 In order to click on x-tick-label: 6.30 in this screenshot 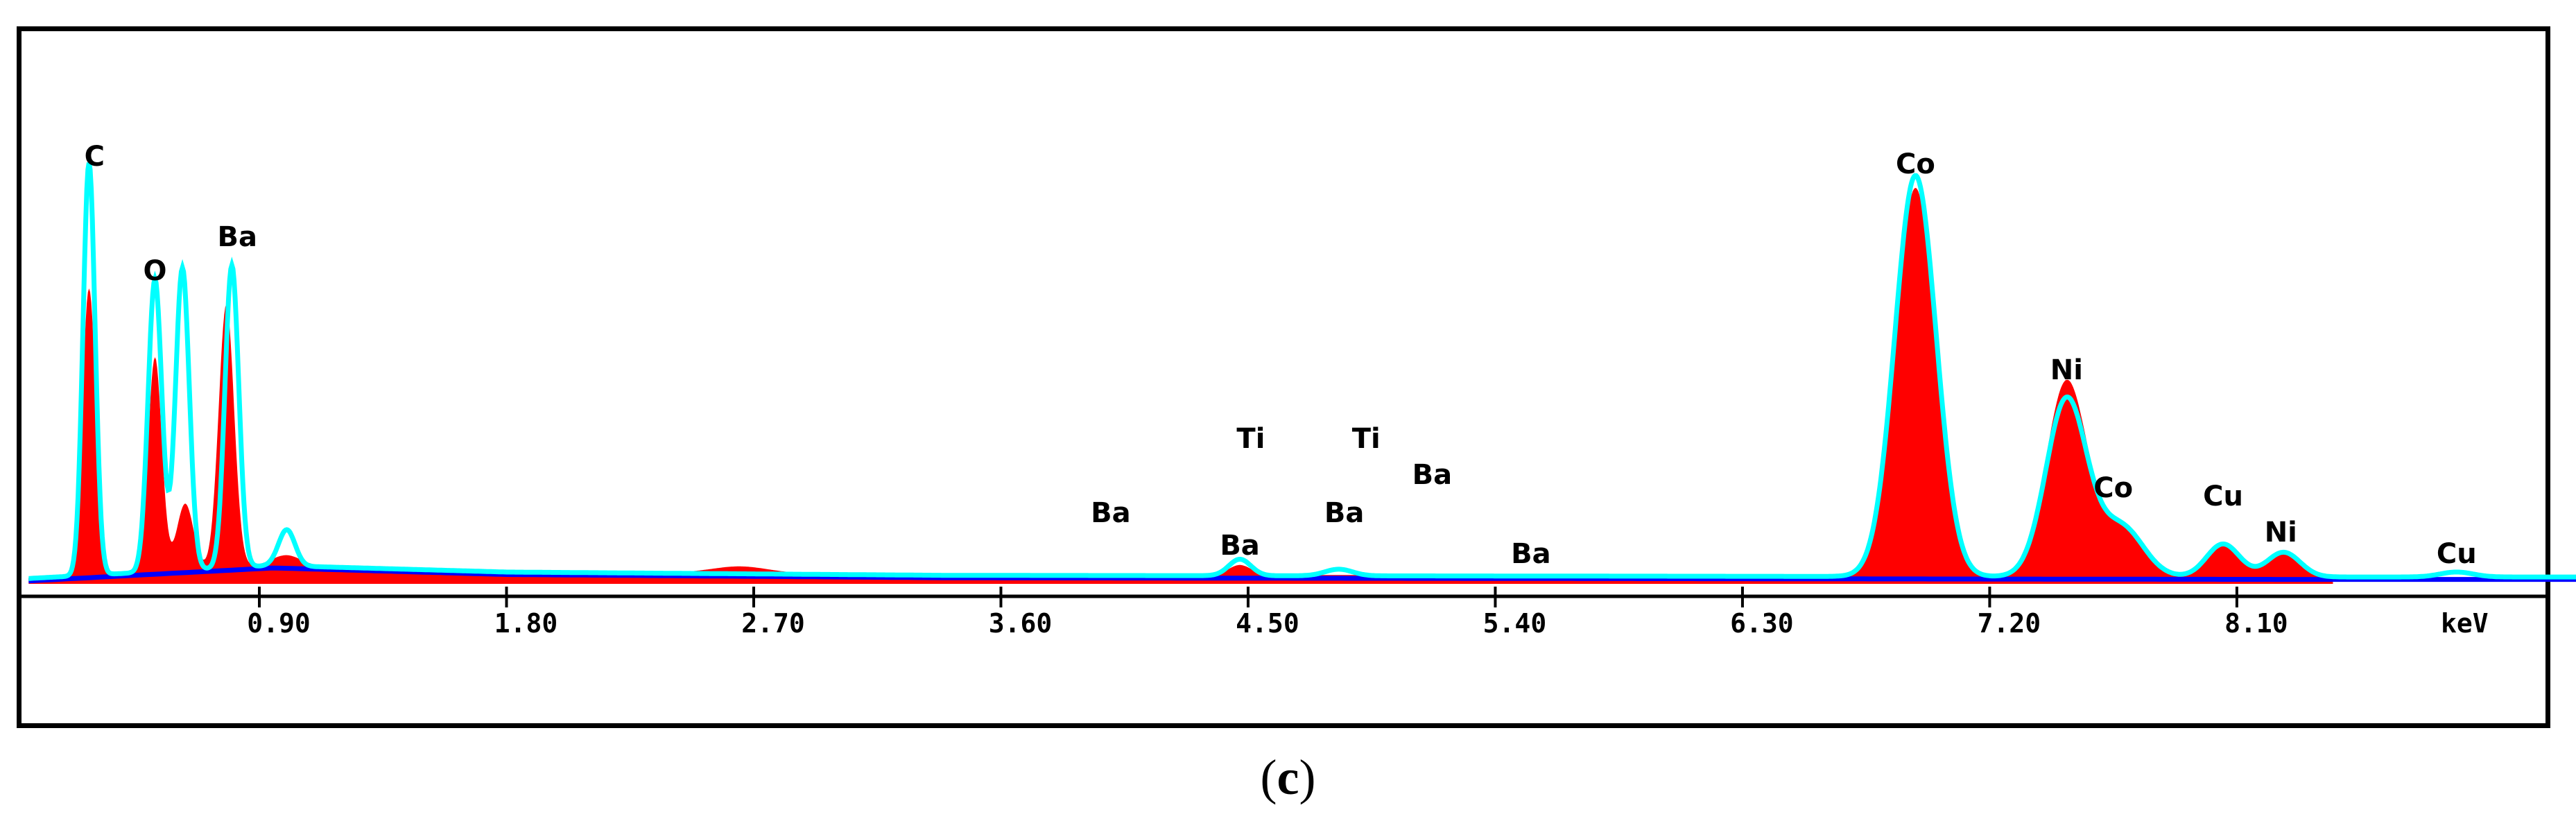, I will do `click(1762, 623)`.